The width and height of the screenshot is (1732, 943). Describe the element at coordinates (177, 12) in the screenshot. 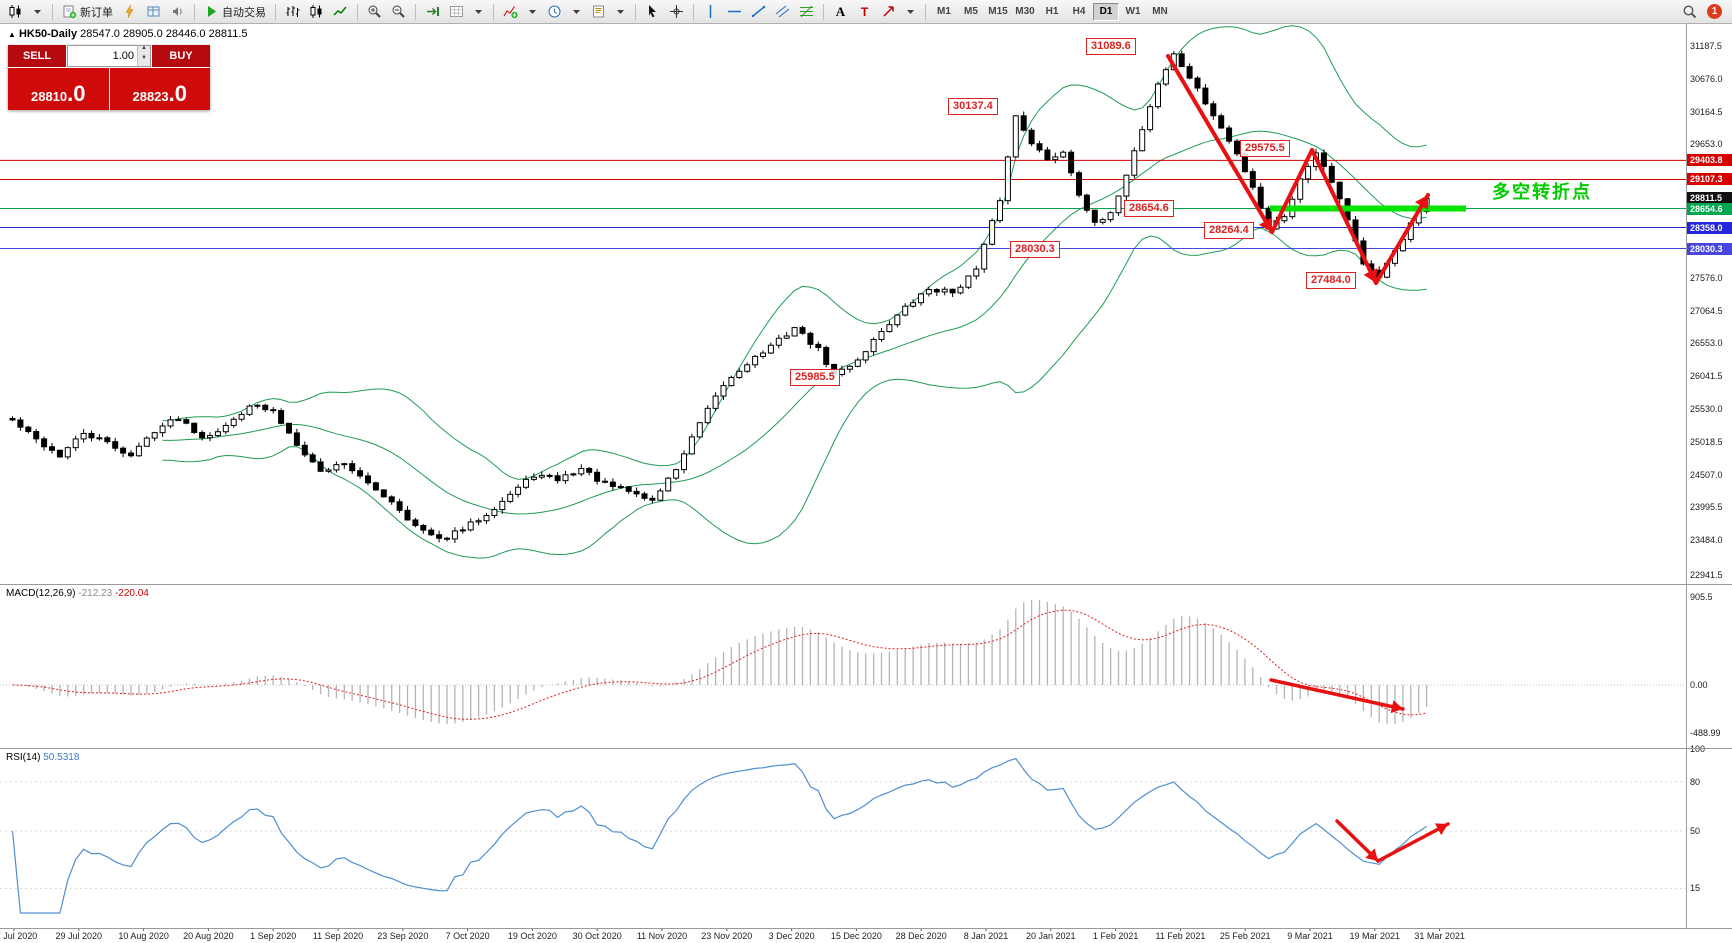

I see `alerts-button` at that location.